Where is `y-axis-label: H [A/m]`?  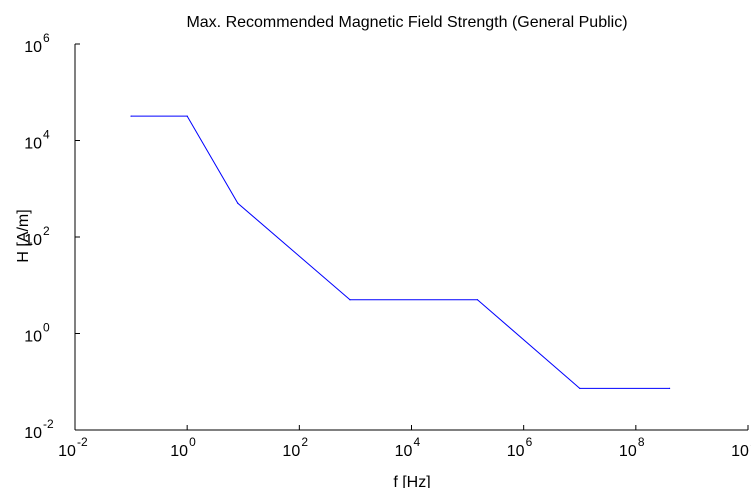 y-axis-label: H [A/m] is located at coordinates (23, 235).